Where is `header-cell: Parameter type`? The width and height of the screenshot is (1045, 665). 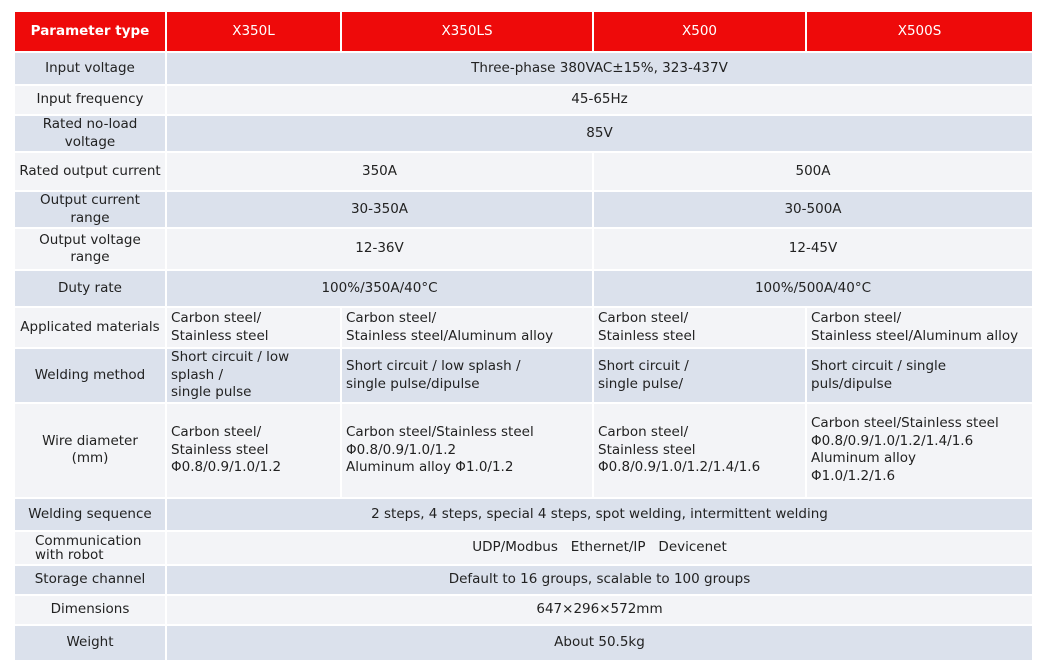 header-cell: Parameter type is located at coordinates (90, 31).